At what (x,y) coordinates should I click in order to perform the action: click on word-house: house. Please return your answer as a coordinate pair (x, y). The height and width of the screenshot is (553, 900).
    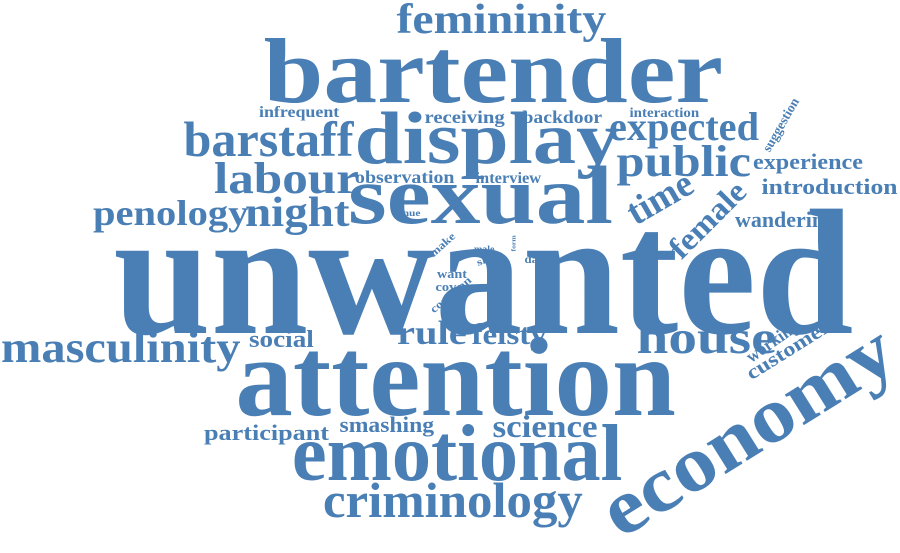
    Looking at the image, I should click on (706, 337).